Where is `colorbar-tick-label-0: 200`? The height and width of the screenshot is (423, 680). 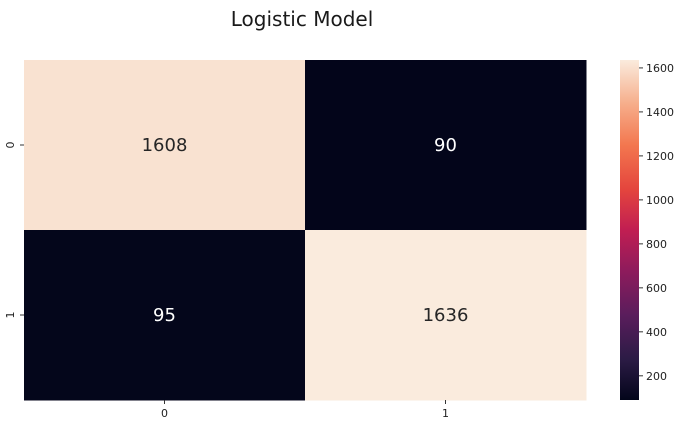 colorbar-tick-label-0: 200 is located at coordinates (656, 376).